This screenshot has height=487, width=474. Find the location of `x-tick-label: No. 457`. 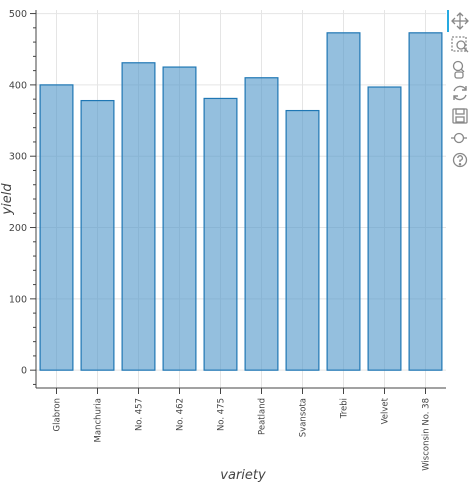

x-tick-label: No. 457 is located at coordinates (140, 414).